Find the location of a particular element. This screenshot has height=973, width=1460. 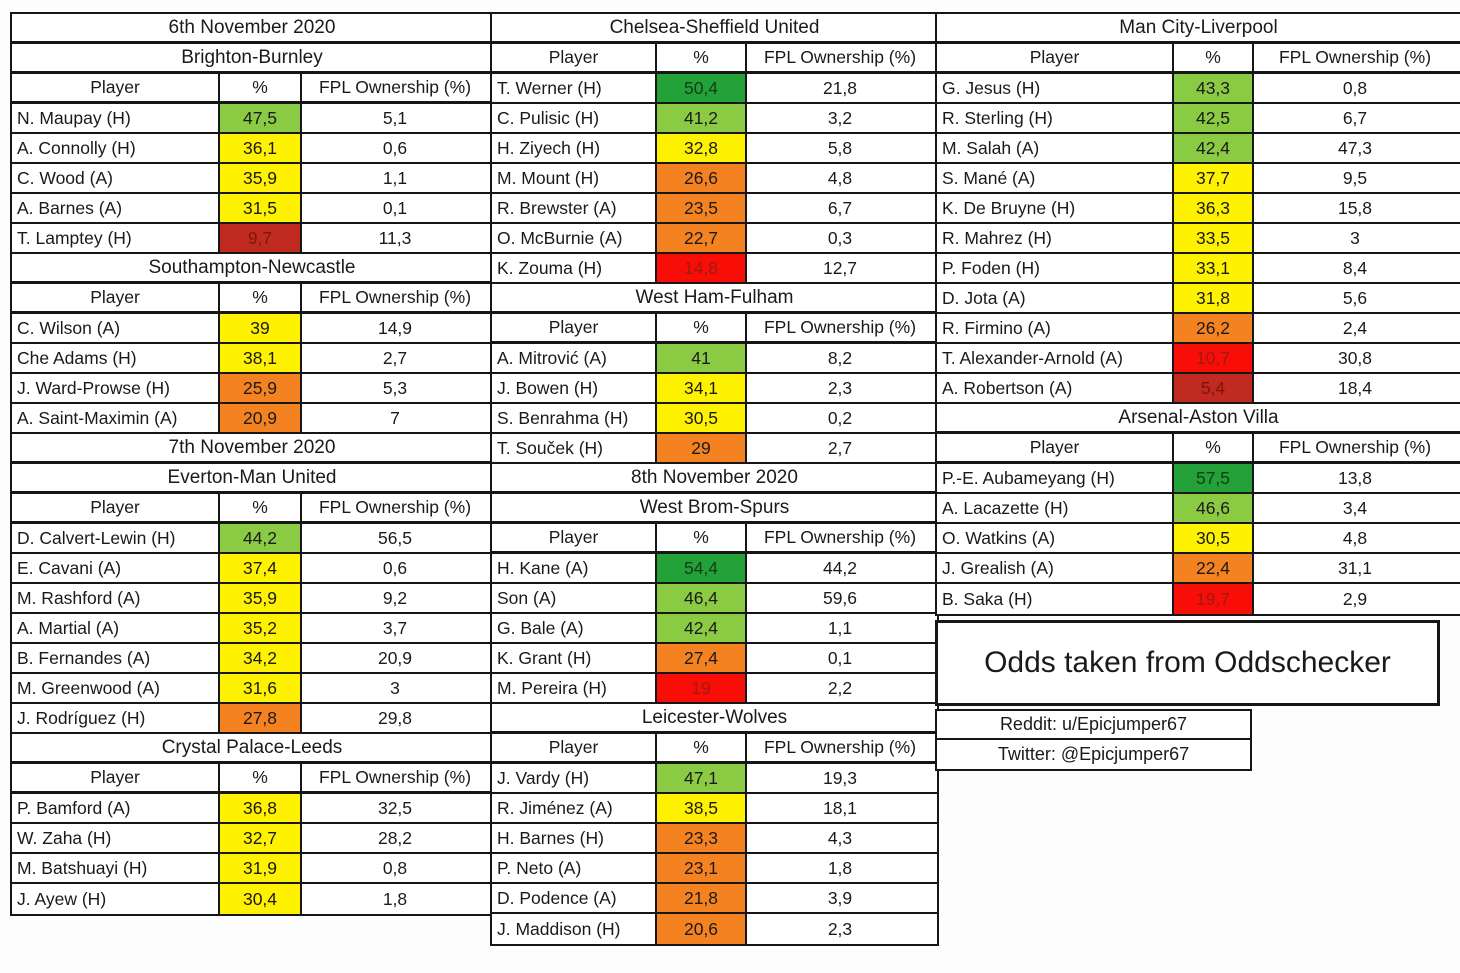

percent-cell: 36,1 is located at coordinates (261, 148).